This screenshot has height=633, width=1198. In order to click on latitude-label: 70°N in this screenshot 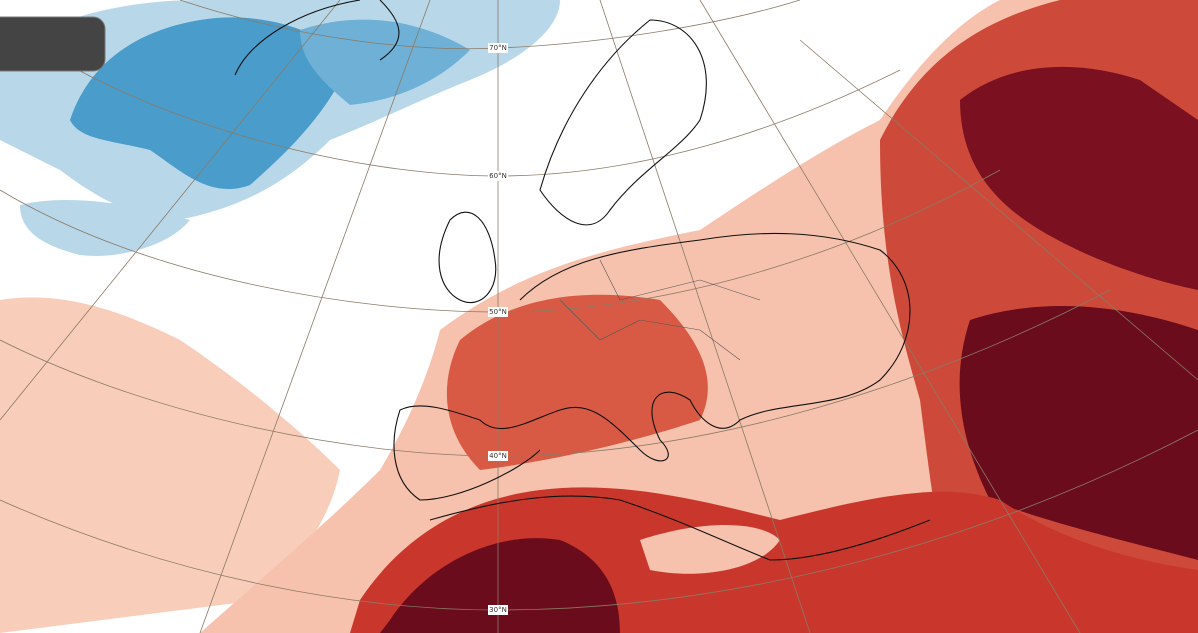, I will do `click(498, 48)`.